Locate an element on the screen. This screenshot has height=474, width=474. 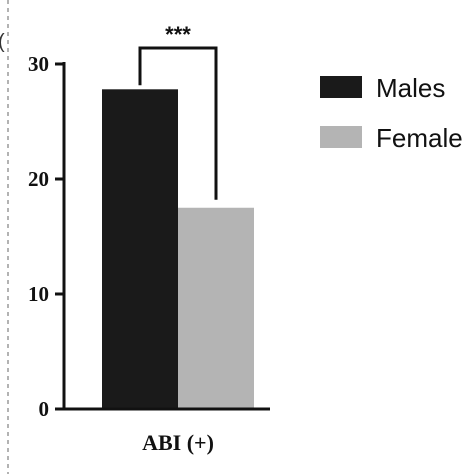
legend-swatch-males is located at coordinates (341, 87).